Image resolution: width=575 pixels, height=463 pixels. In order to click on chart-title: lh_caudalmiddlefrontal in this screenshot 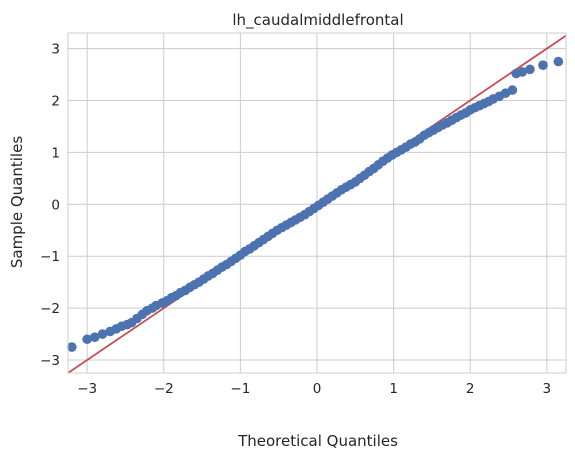, I will do `click(317, 20)`.